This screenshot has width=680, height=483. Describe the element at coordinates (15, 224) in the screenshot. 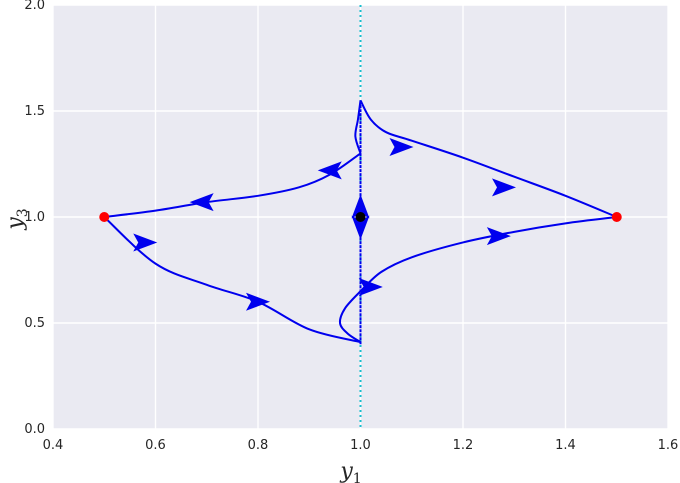

I see `y-axis-label-main: y` at that location.